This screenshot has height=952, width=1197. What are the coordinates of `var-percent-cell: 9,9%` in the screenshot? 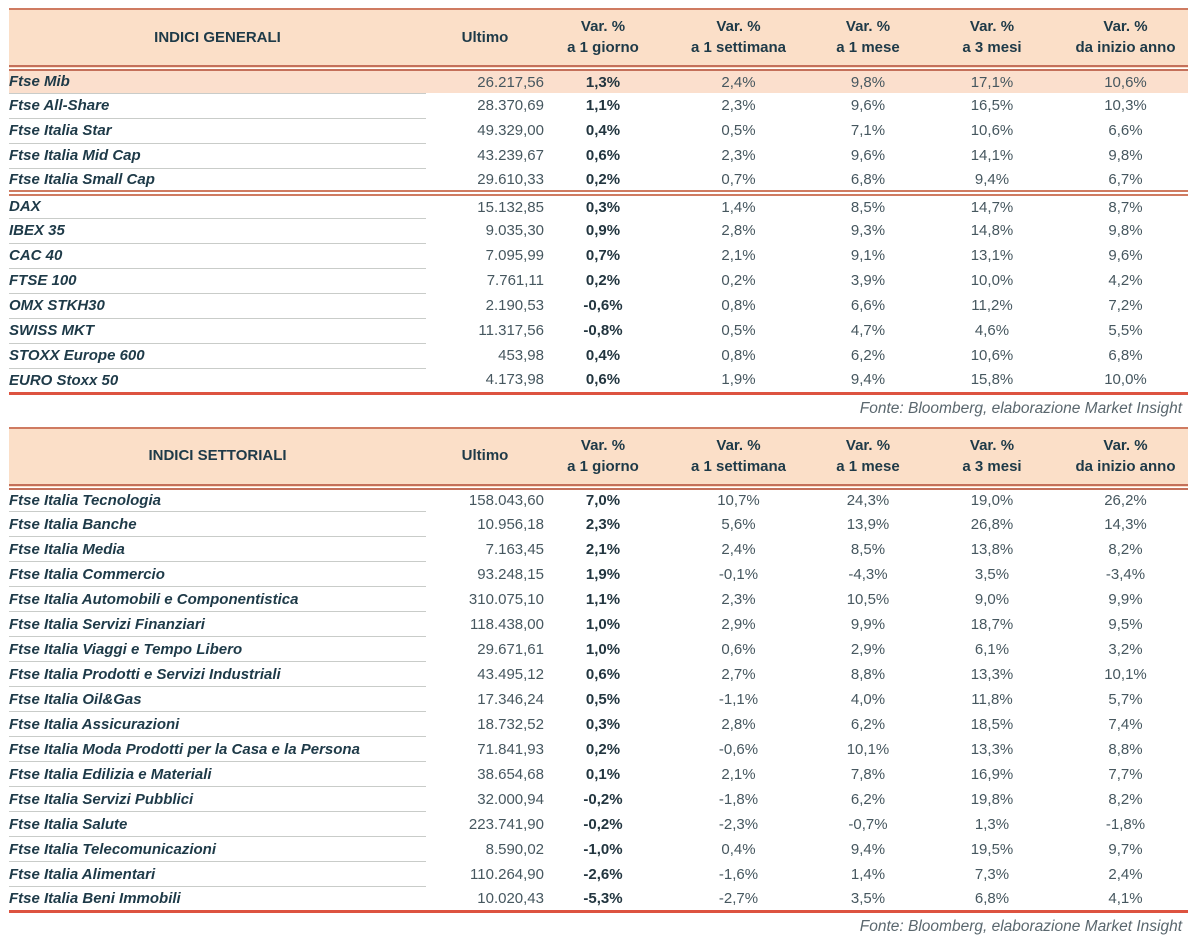 It's located at (868, 624).